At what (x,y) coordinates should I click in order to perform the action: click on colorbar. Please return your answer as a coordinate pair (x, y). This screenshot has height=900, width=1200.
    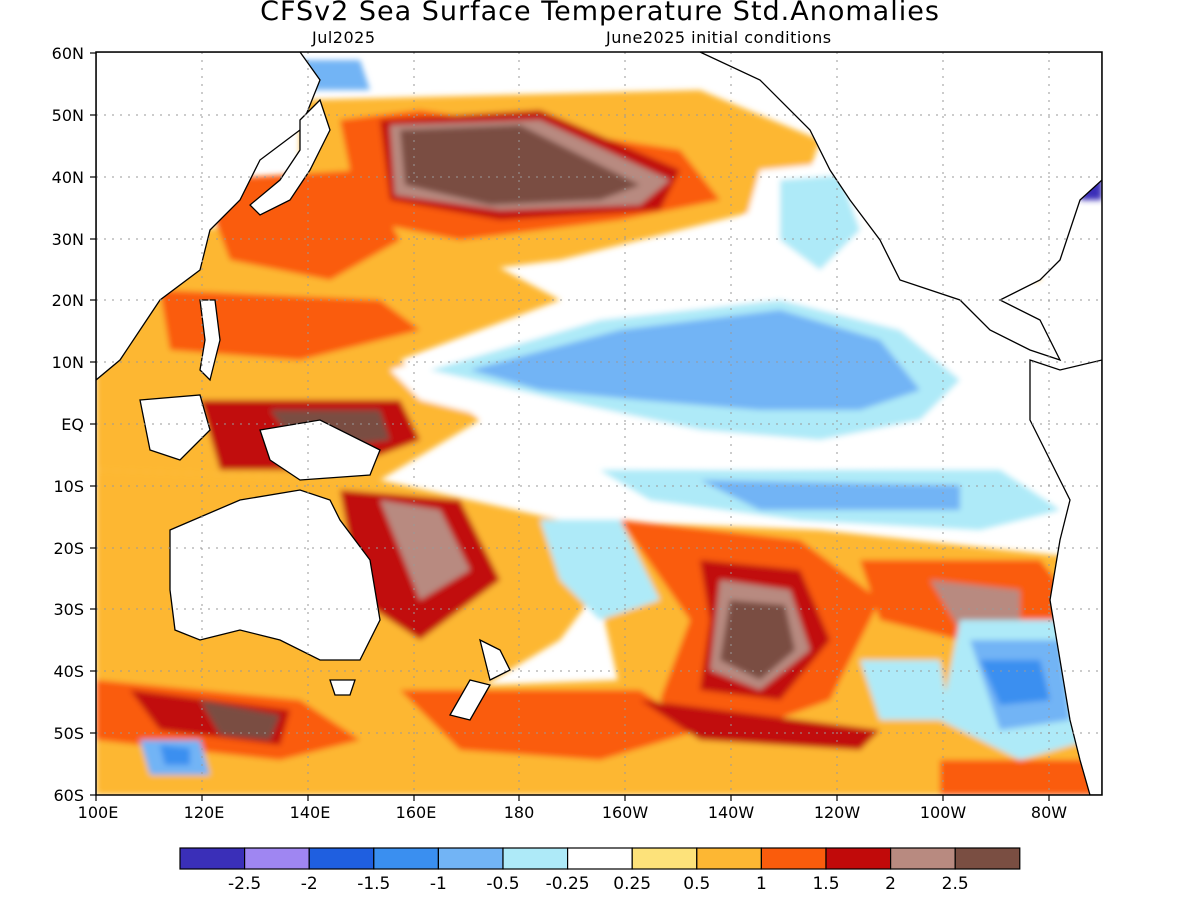
    Looking at the image, I should click on (600, 858).